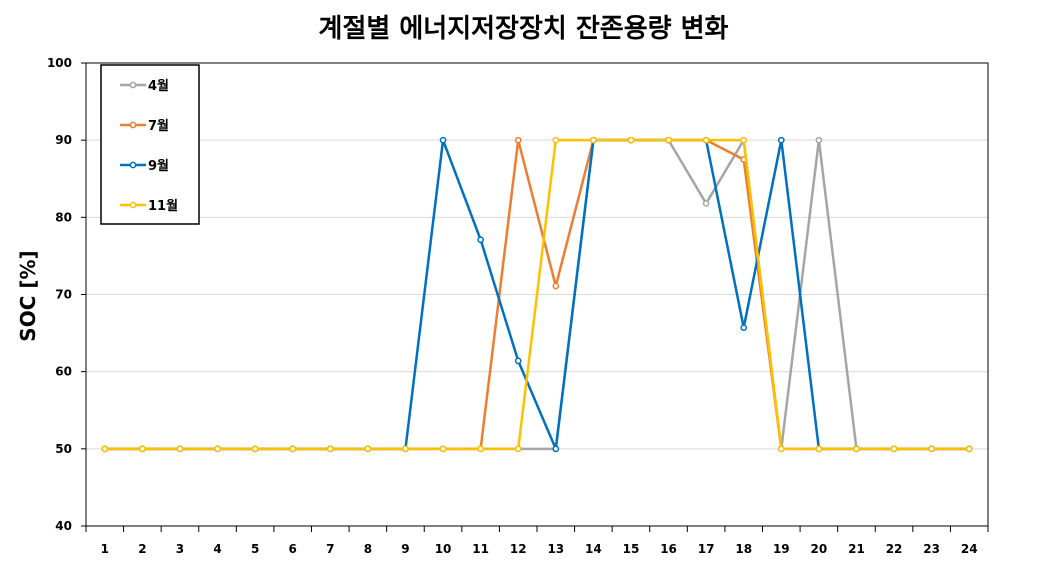 This screenshot has height=583, width=1047. What do you see at coordinates (819, 549) in the screenshot?
I see `x-tick-label-20: 20` at bounding box center [819, 549].